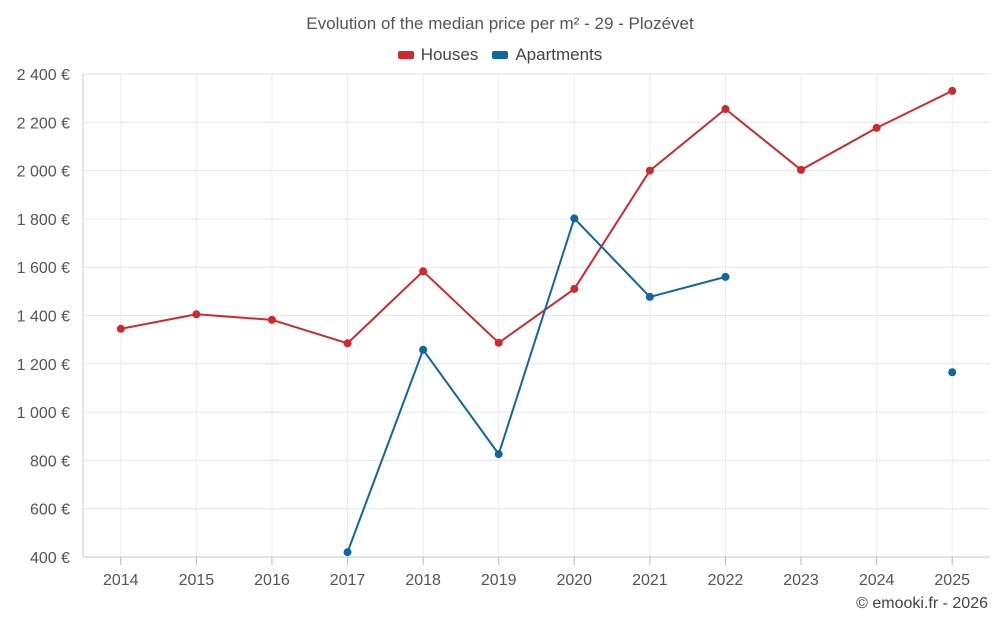 The width and height of the screenshot is (1000, 625). What do you see at coordinates (801, 580) in the screenshot?
I see `x-tick-label: 2023` at bounding box center [801, 580].